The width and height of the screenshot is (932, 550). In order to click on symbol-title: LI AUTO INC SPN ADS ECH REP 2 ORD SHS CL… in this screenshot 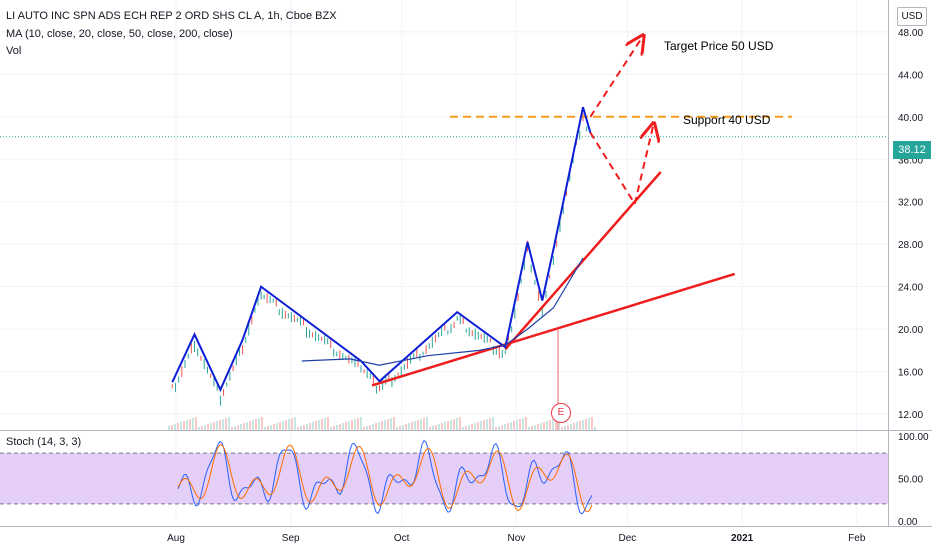, I will do `click(171, 16)`.